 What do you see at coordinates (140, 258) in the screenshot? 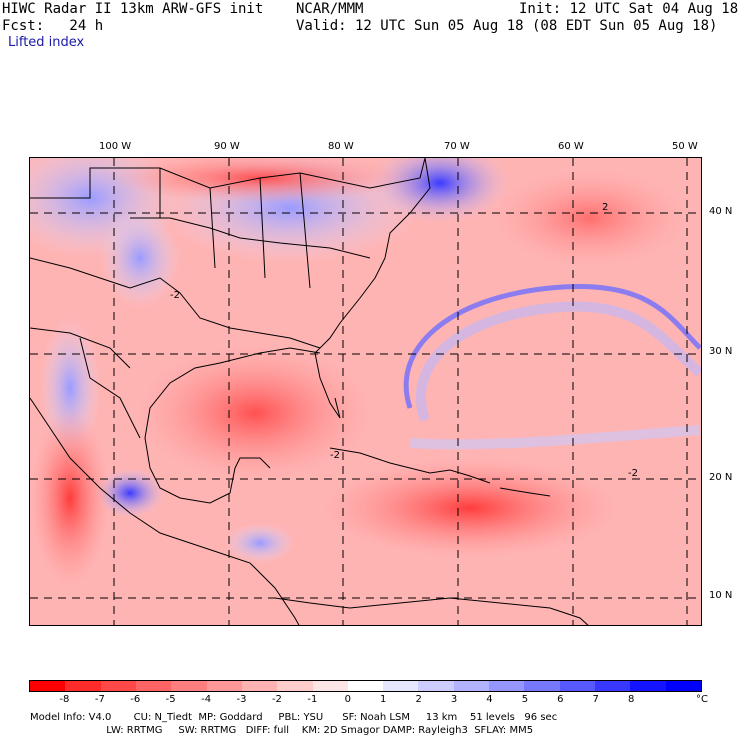
I see `field-blue-rockies` at bounding box center [140, 258].